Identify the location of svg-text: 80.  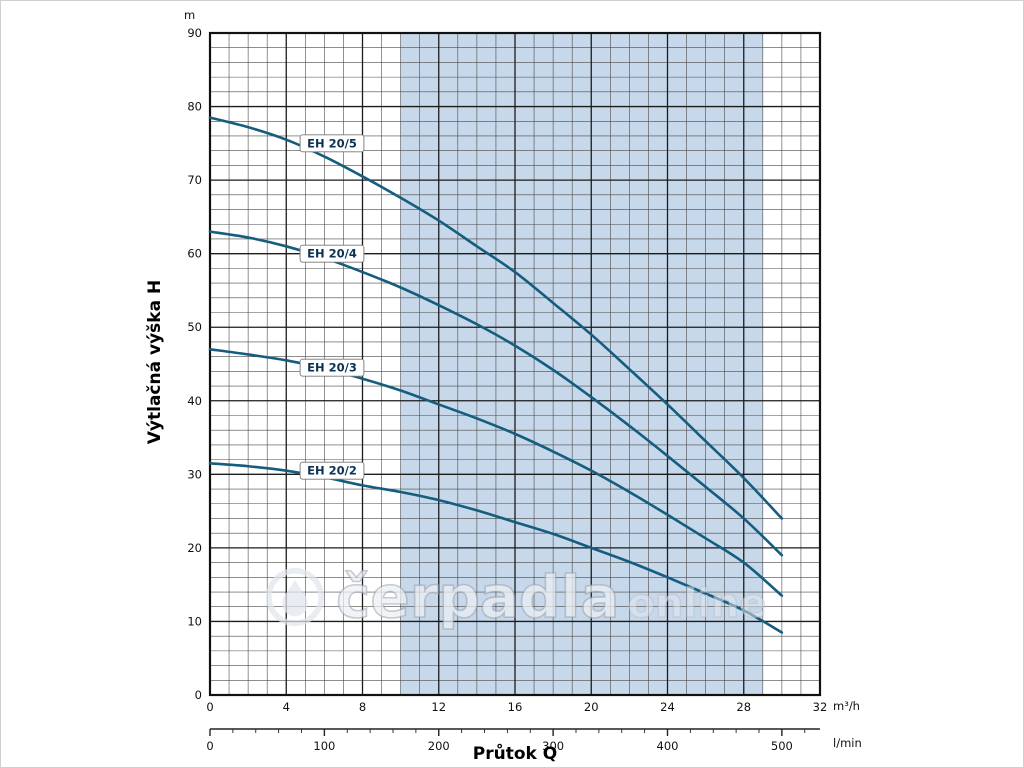
(194, 107).